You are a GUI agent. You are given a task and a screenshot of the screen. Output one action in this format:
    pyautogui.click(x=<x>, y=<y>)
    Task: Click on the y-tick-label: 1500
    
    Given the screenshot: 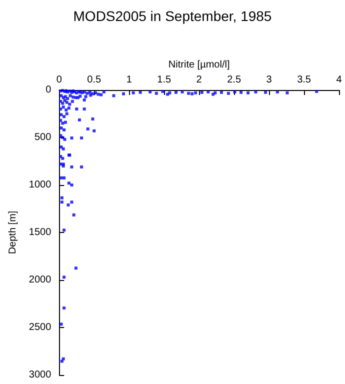 What is the action you would take?
    pyautogui.click(x=40, y=232)
    